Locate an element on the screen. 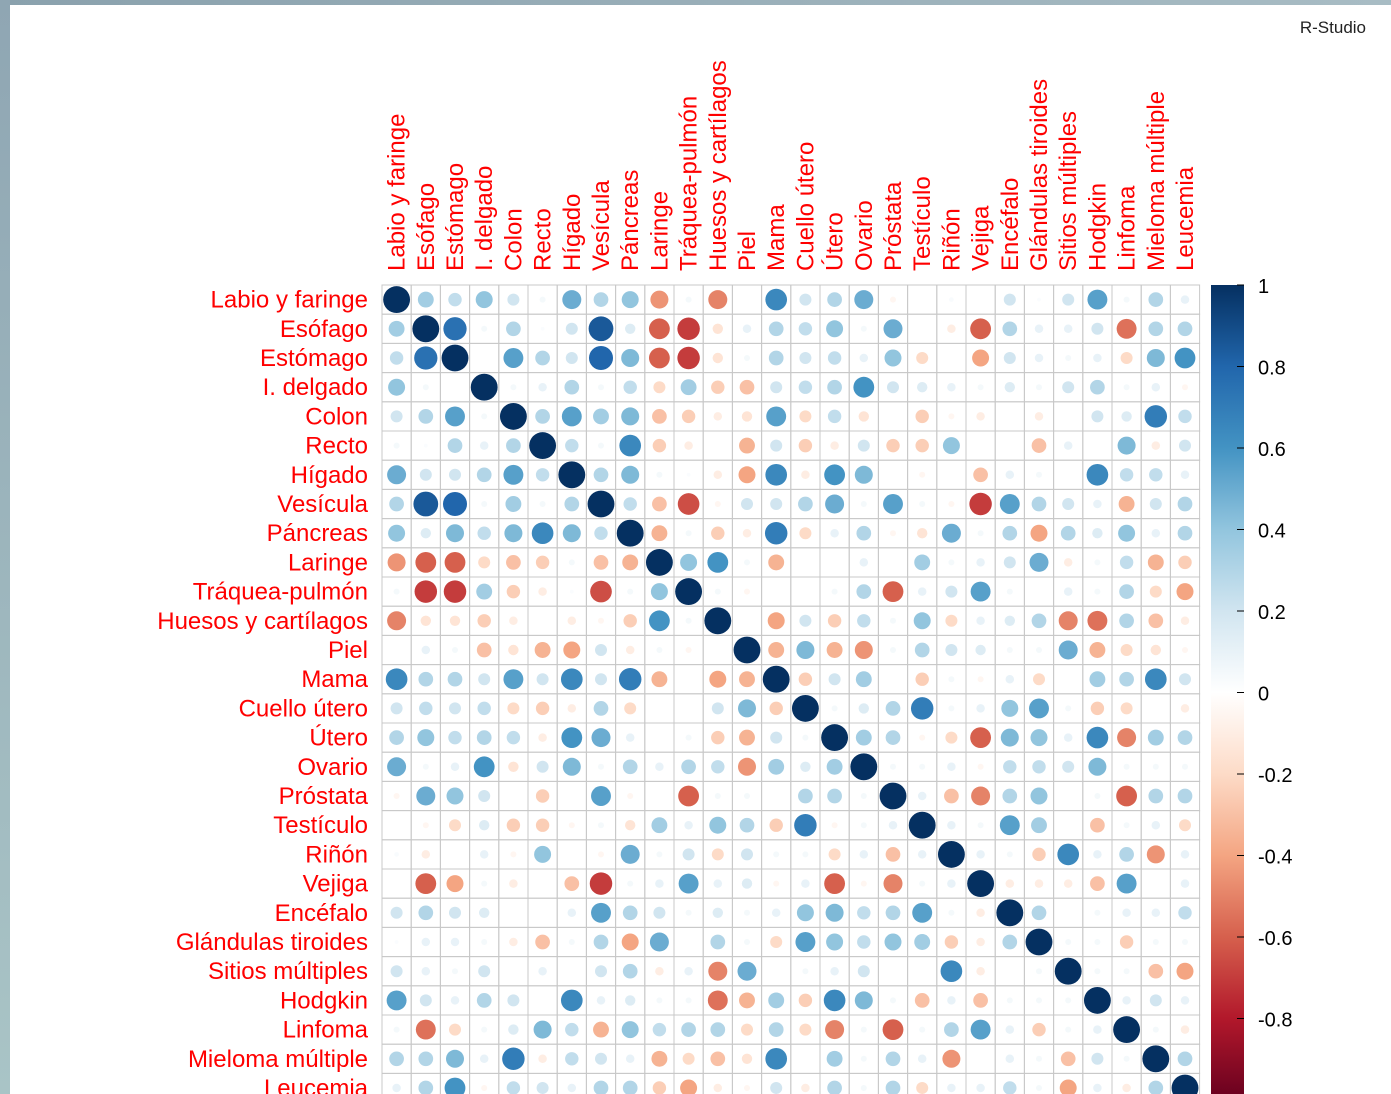  column-label: Leucemia is located at coordinates (1185, 218).